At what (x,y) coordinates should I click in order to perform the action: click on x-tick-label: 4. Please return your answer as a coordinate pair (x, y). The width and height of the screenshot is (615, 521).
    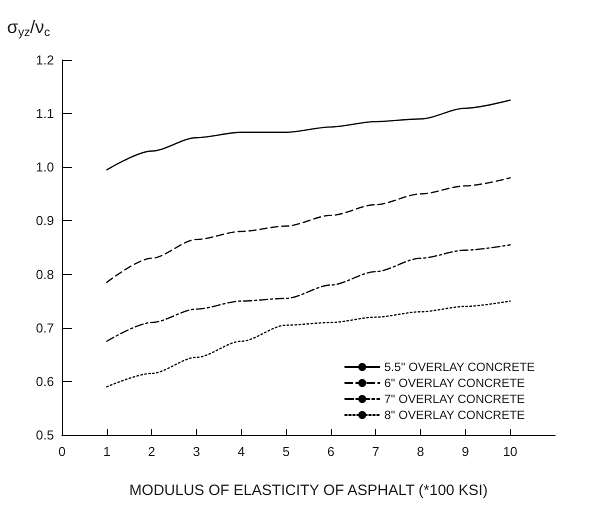
    Looking at the image, I should click on (241, 451).